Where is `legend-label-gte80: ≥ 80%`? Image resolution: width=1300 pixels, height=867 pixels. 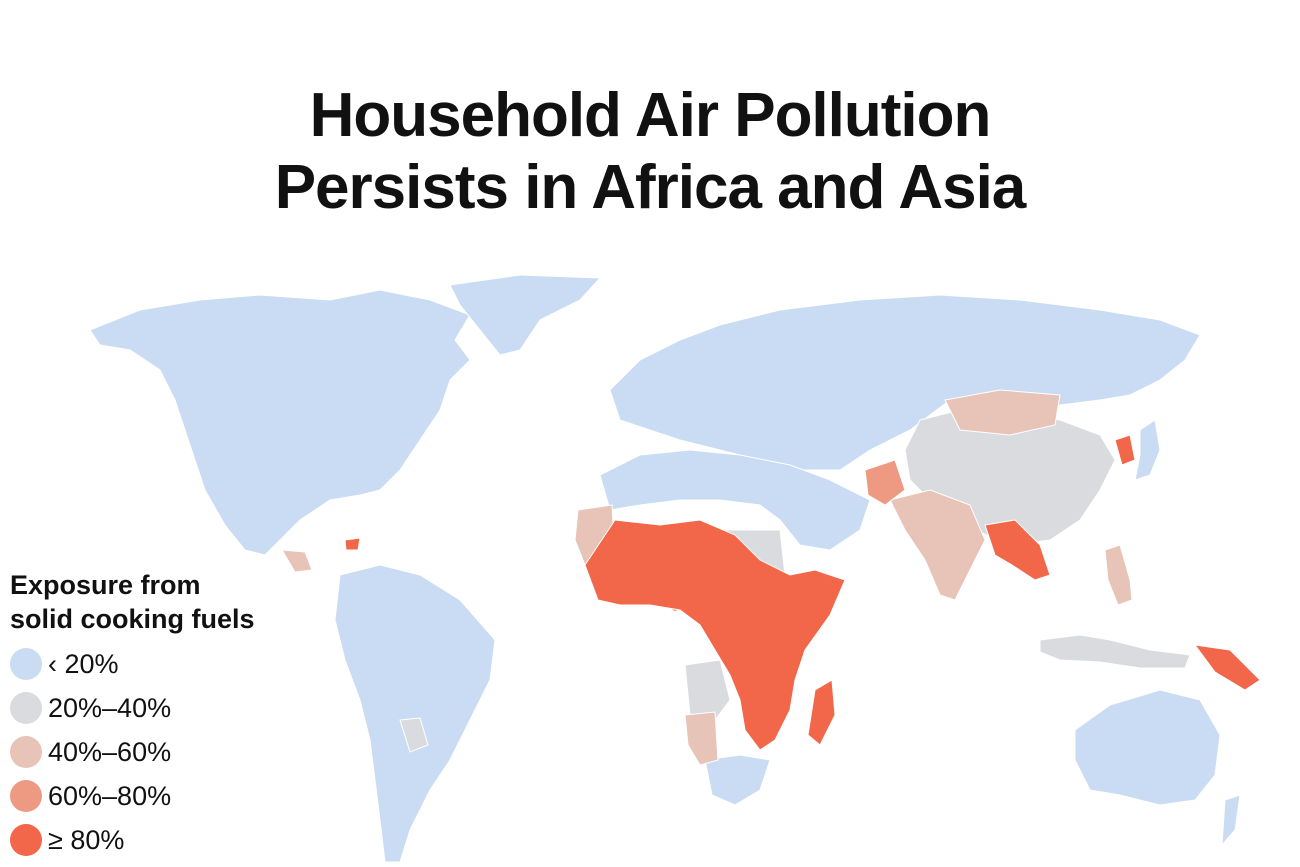 legend-label-gte80: ≥ 80% is located at coordinates (86, 839).